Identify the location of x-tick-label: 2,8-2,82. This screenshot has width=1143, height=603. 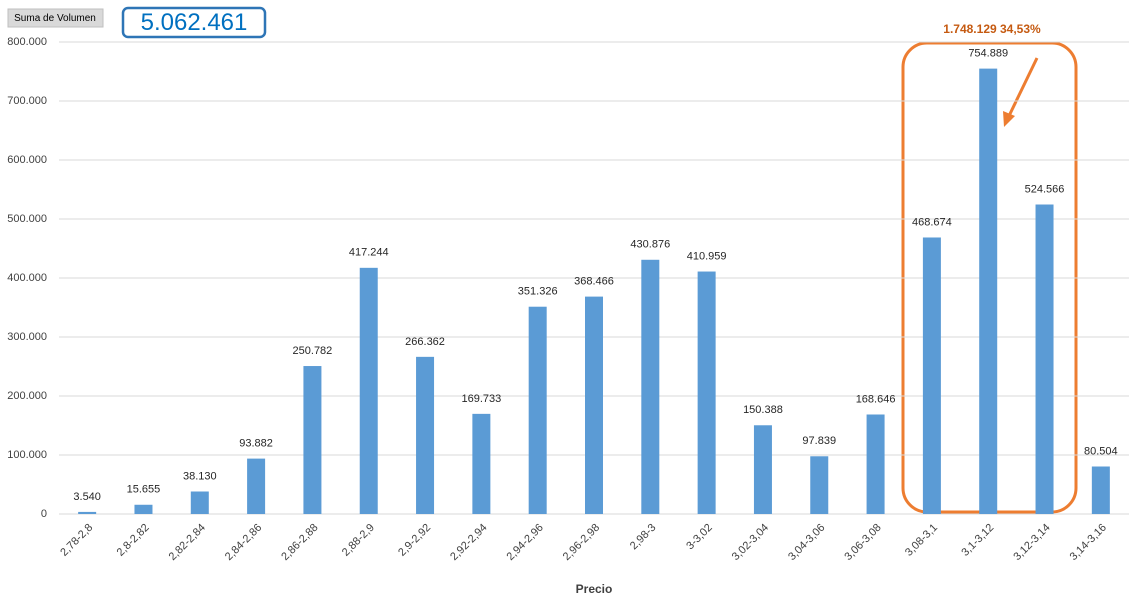
(133, 540).